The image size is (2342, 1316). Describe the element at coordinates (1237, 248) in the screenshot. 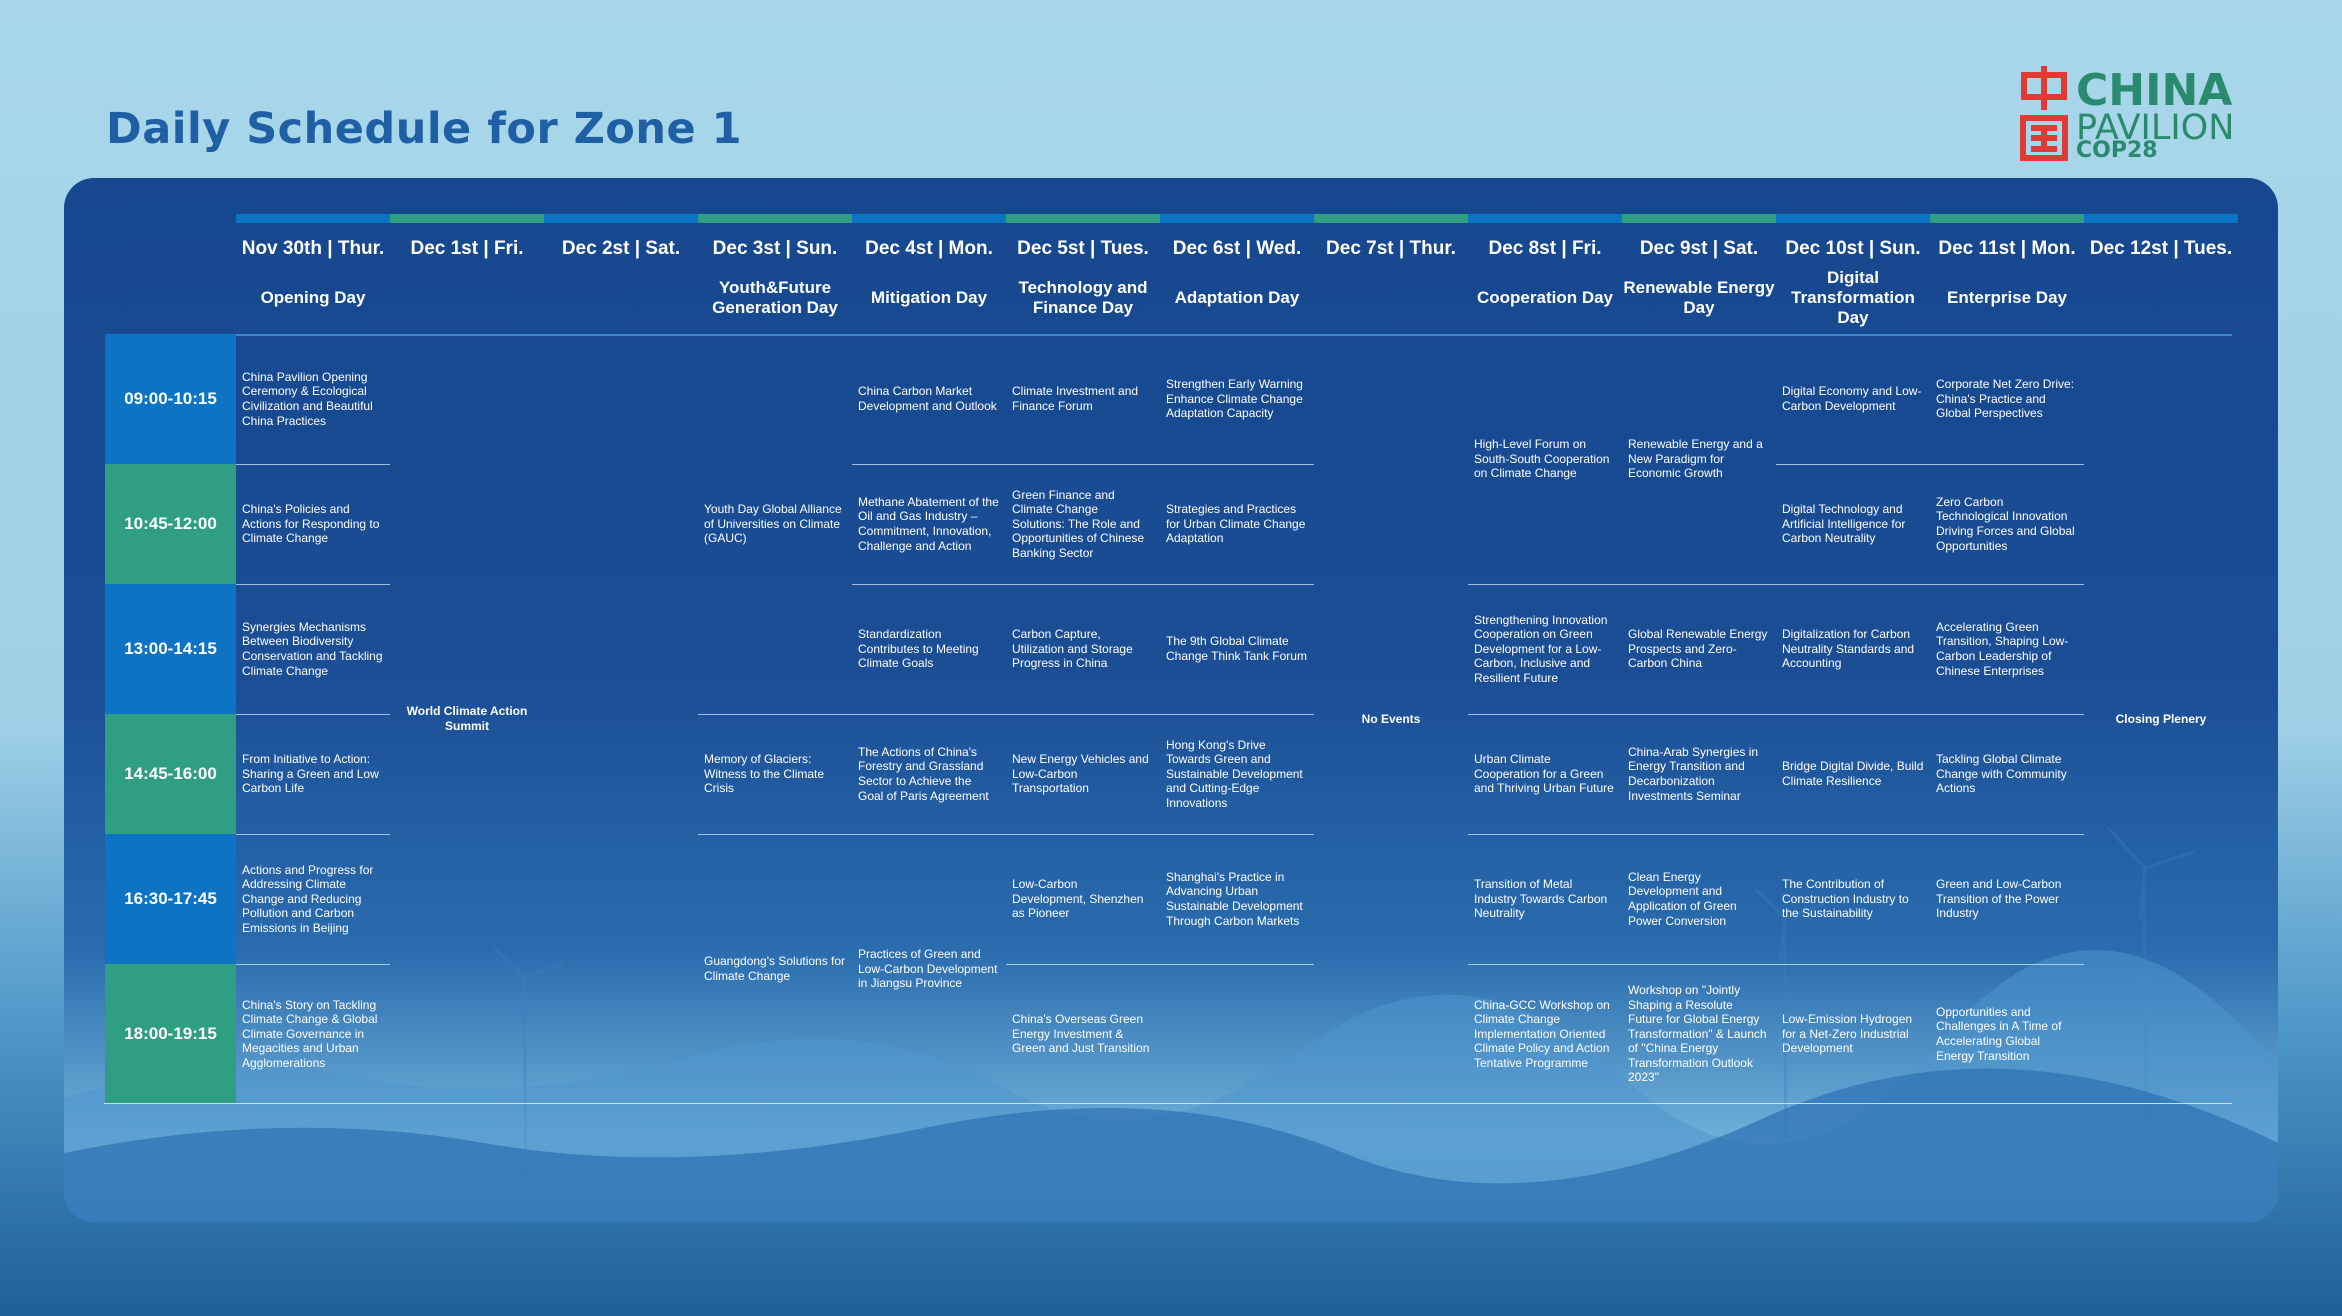

I see `day-header: Dec 6st | Wed.` at that location.